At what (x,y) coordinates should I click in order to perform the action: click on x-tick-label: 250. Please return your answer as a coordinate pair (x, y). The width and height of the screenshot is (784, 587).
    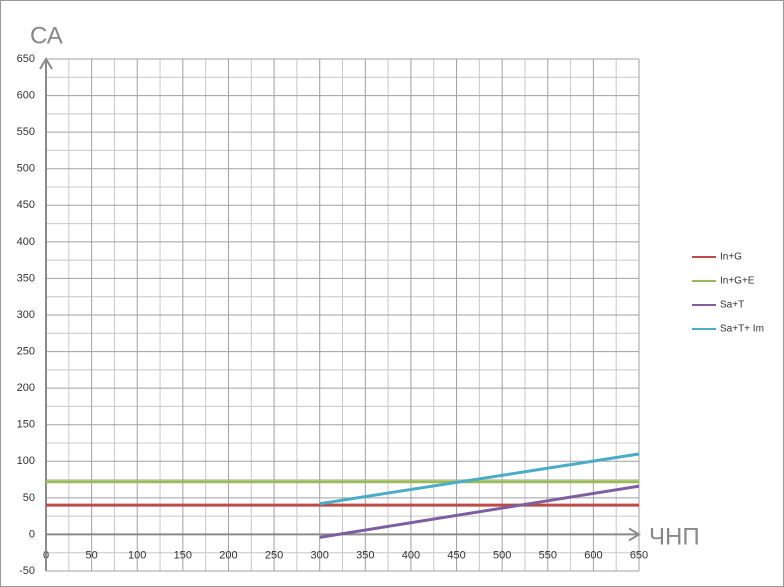
    Looking at the image, I should click on (274, 555).